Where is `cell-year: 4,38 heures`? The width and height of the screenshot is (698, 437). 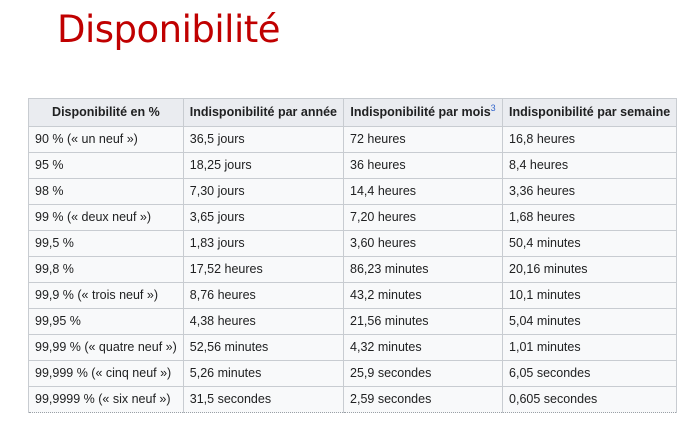 cell-year: 4,38 heures is located at coordinates (263, 321).